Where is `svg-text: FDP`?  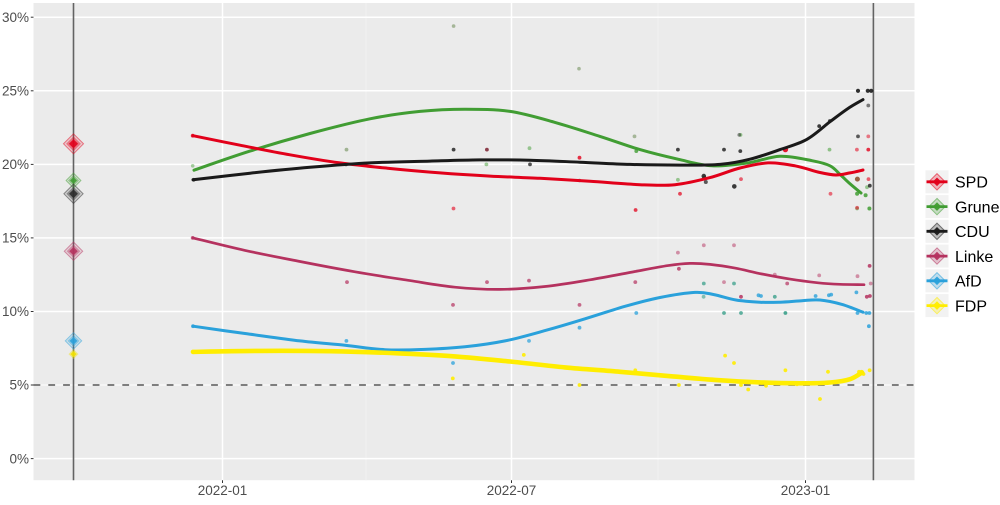
svg-text: FDP is located at coordinates (971, 306).